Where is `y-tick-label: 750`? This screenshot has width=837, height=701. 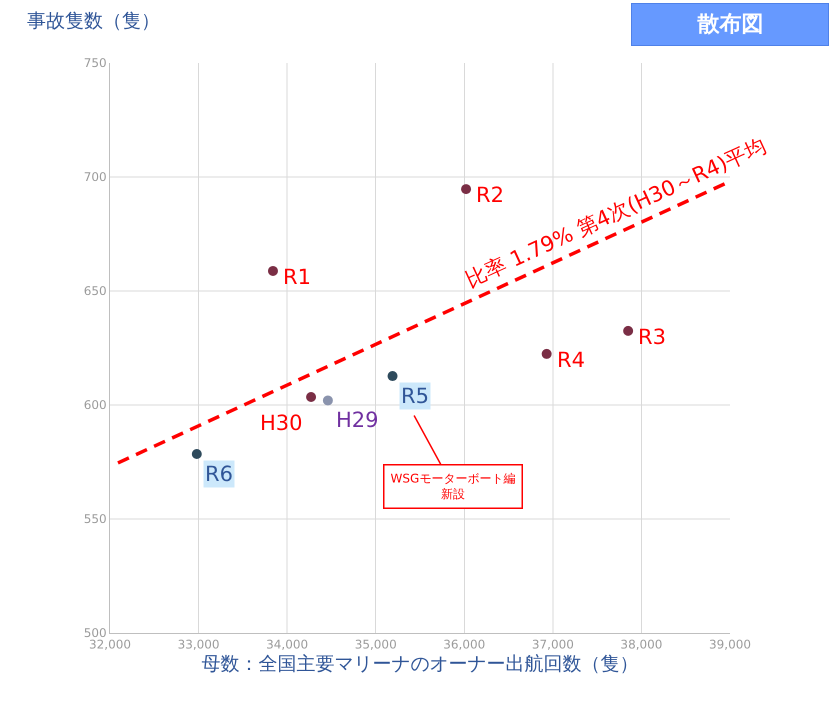
y-tick-label: 750 is located at coordinates (95, 63).